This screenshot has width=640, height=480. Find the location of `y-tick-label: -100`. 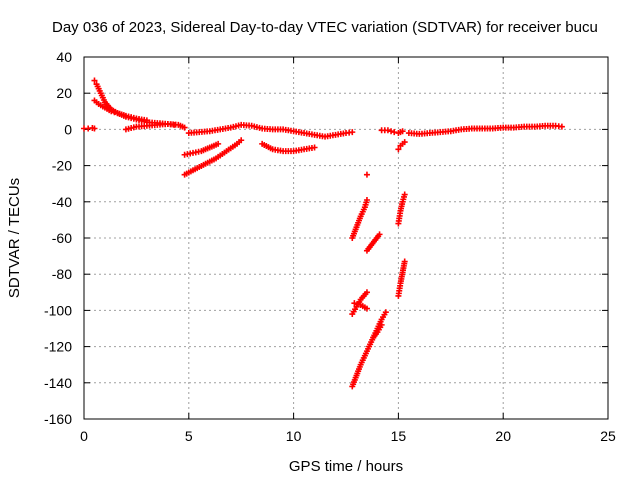

y-tick-label: -100 is located at coordinates (58, 310).